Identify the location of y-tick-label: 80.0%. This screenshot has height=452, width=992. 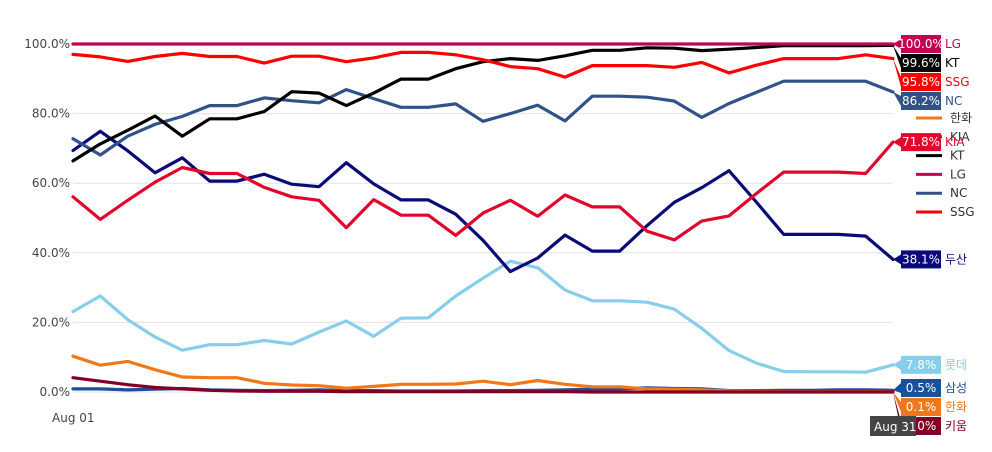
(51, 114).